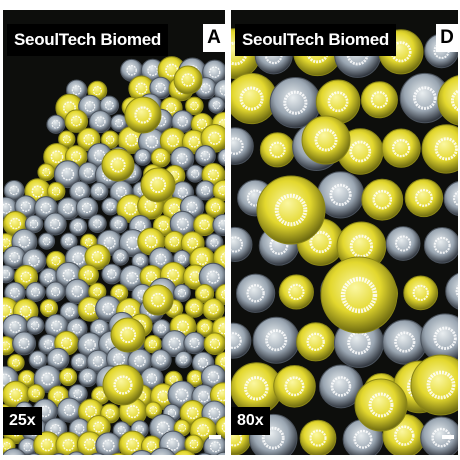  Describe the element at coordinates (250, 421) in the screenshot. I see `magnification-label-d: 80x` at that location.